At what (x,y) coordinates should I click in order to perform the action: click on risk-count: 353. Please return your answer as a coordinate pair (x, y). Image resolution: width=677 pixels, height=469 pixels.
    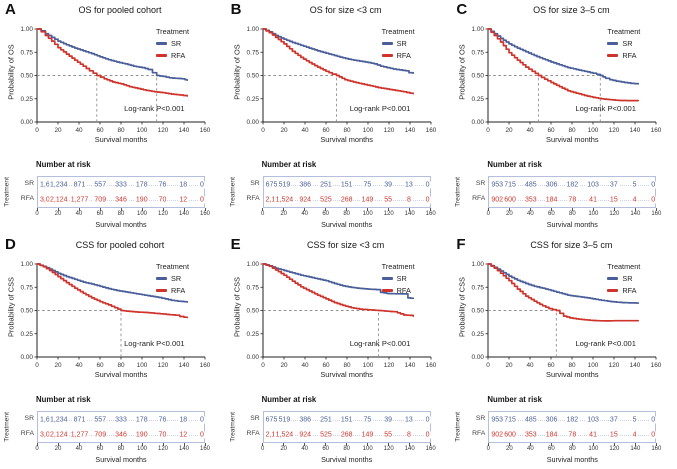
    Looking at the image, I should click on (530, 435).